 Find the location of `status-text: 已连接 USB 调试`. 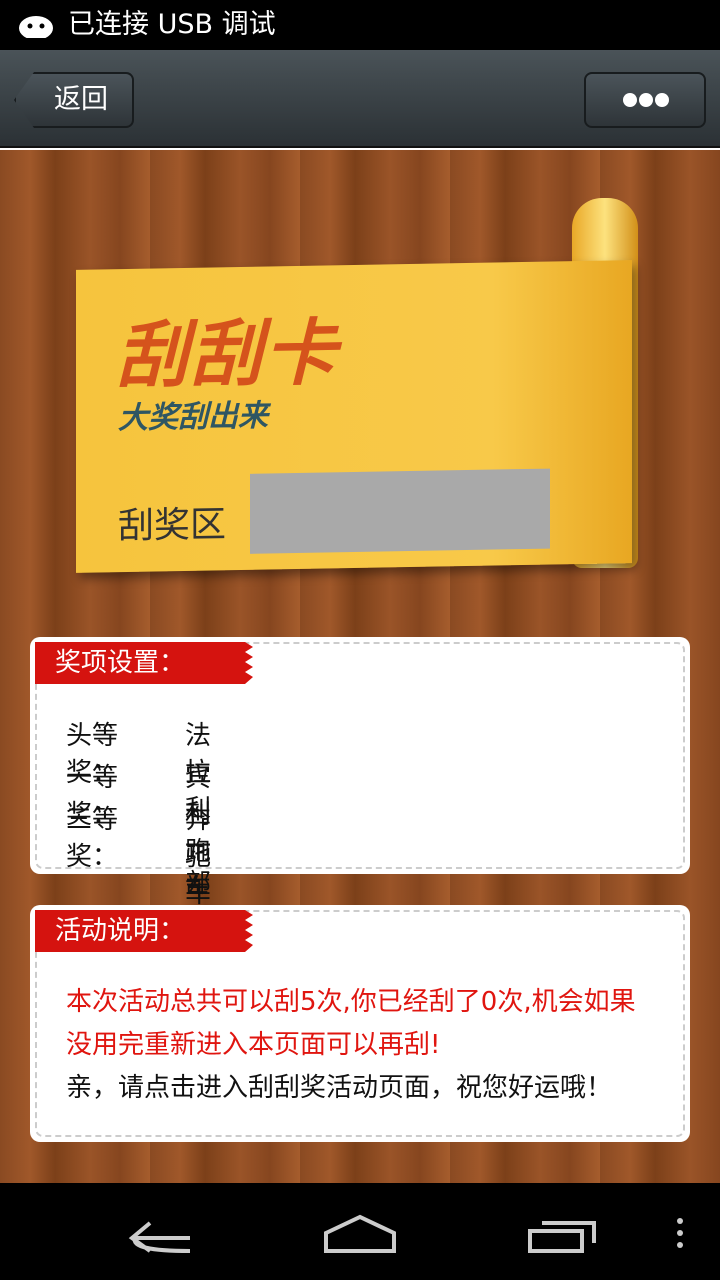

status-text: 已连接 USB 调试 is located at coordinates (172, 24).